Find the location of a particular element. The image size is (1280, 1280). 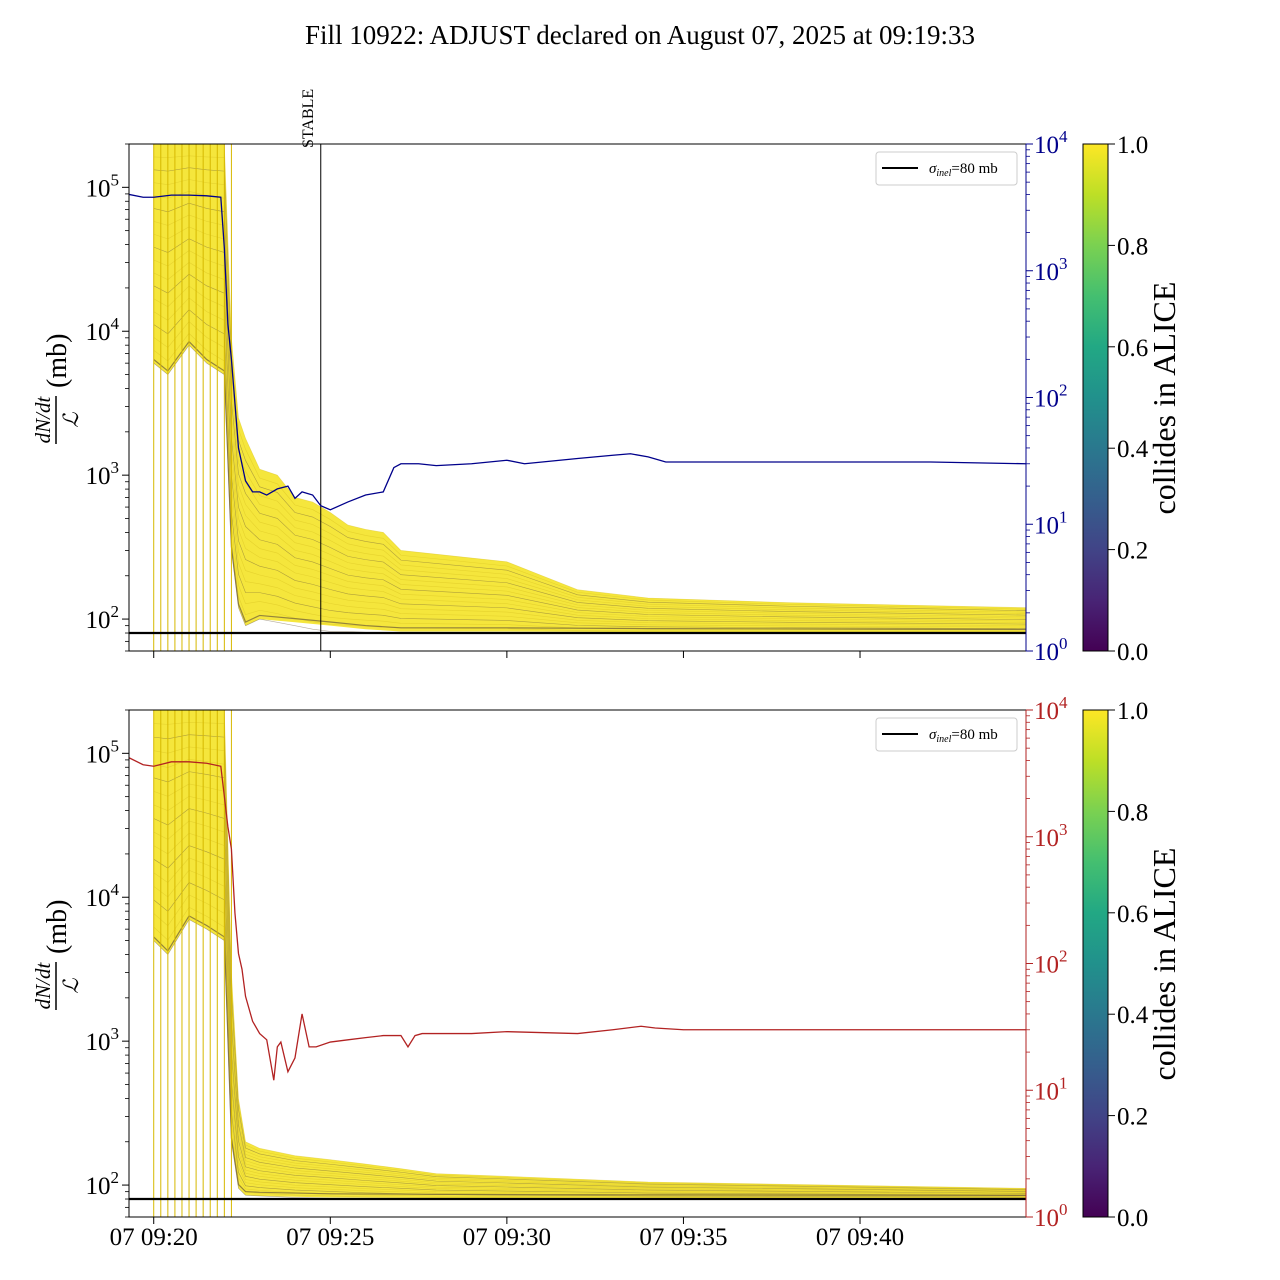

upper-x-axis is located at coordinates (507, 654).